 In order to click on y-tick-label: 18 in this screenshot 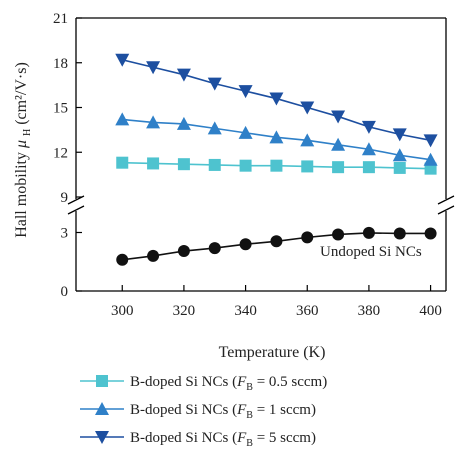, I will do `click(60, 64)`.